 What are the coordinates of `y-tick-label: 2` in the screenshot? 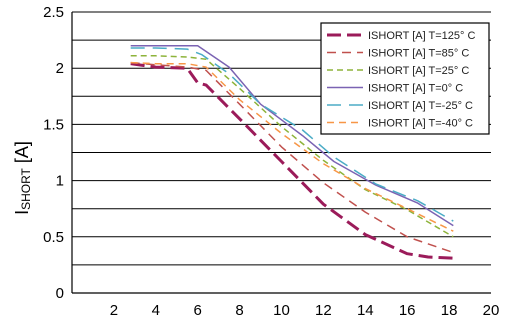 It's located at (60, 68).